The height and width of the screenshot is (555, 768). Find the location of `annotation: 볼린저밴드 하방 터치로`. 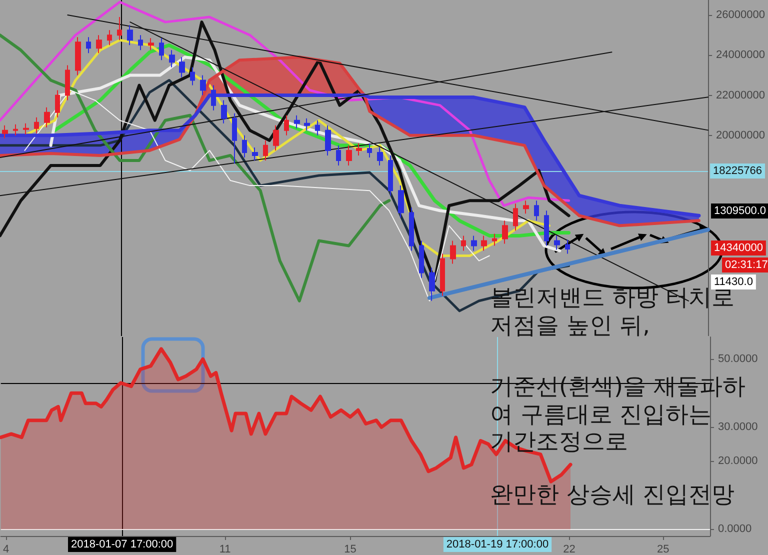

annotation: 볼린저밴드 하방 터치로 is located at coordinates (612, 298).